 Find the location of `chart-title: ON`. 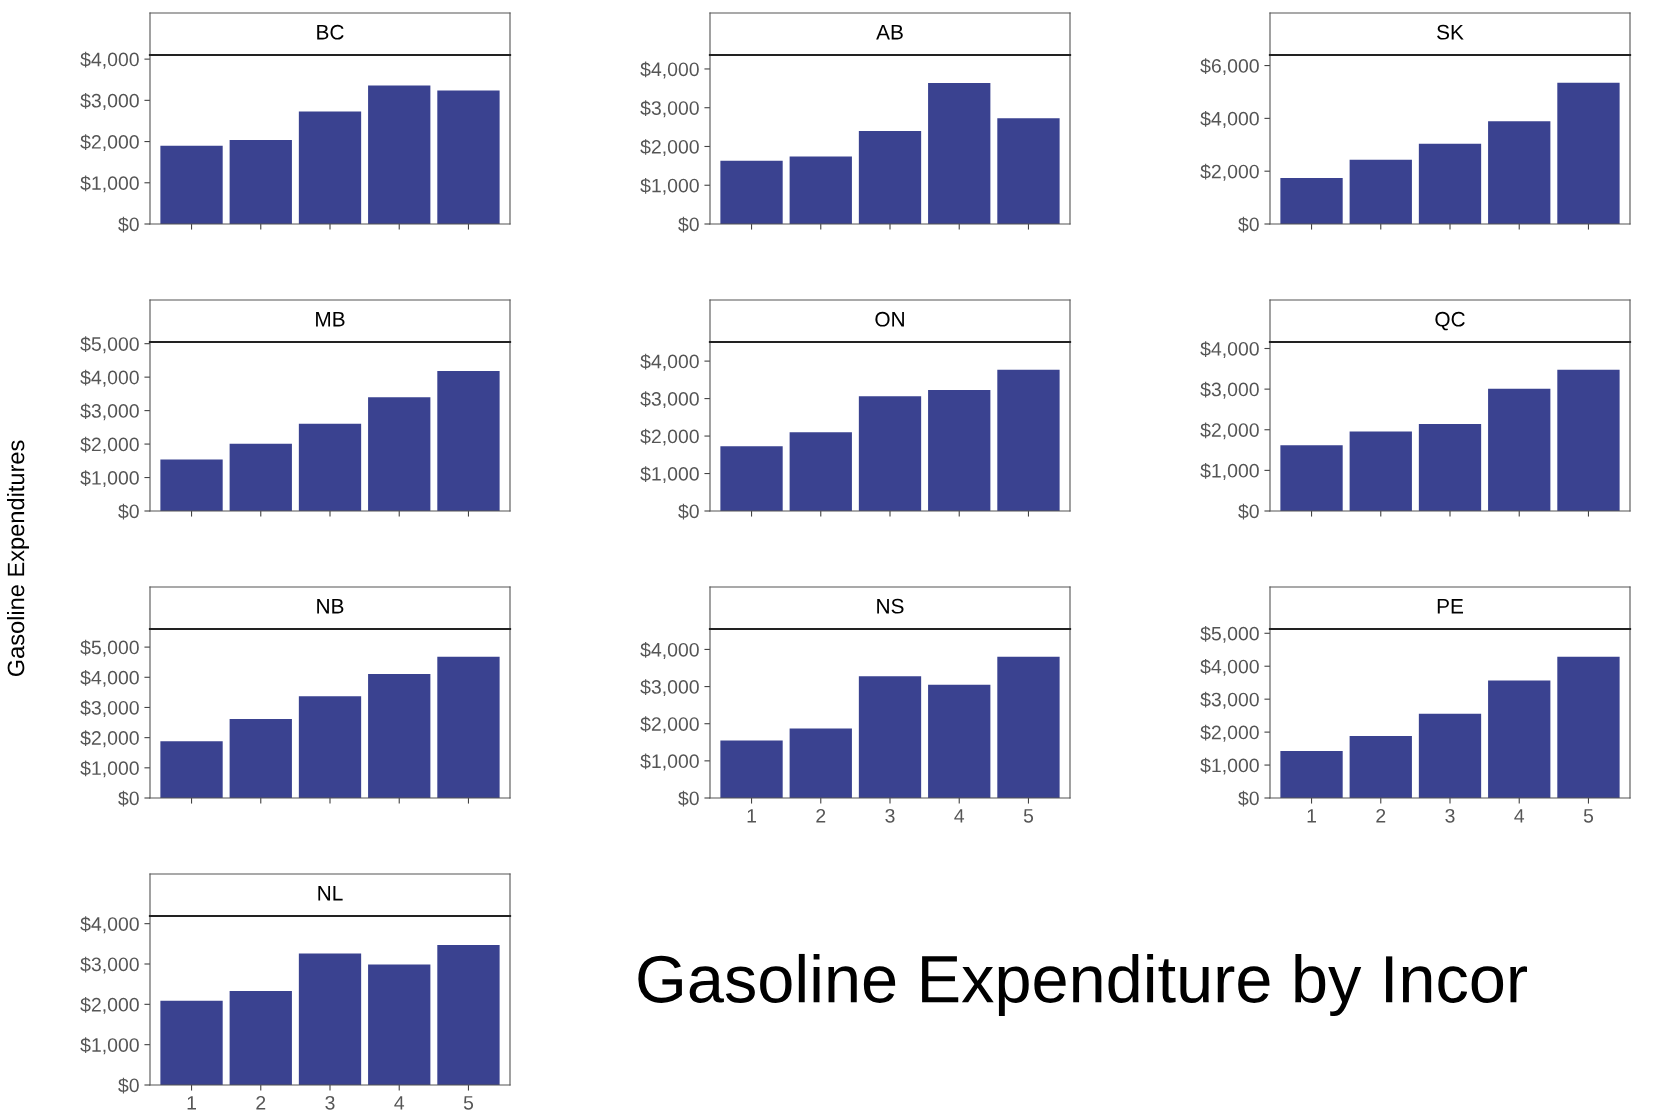

chart-title: ON is located at coordinates (889, 319).